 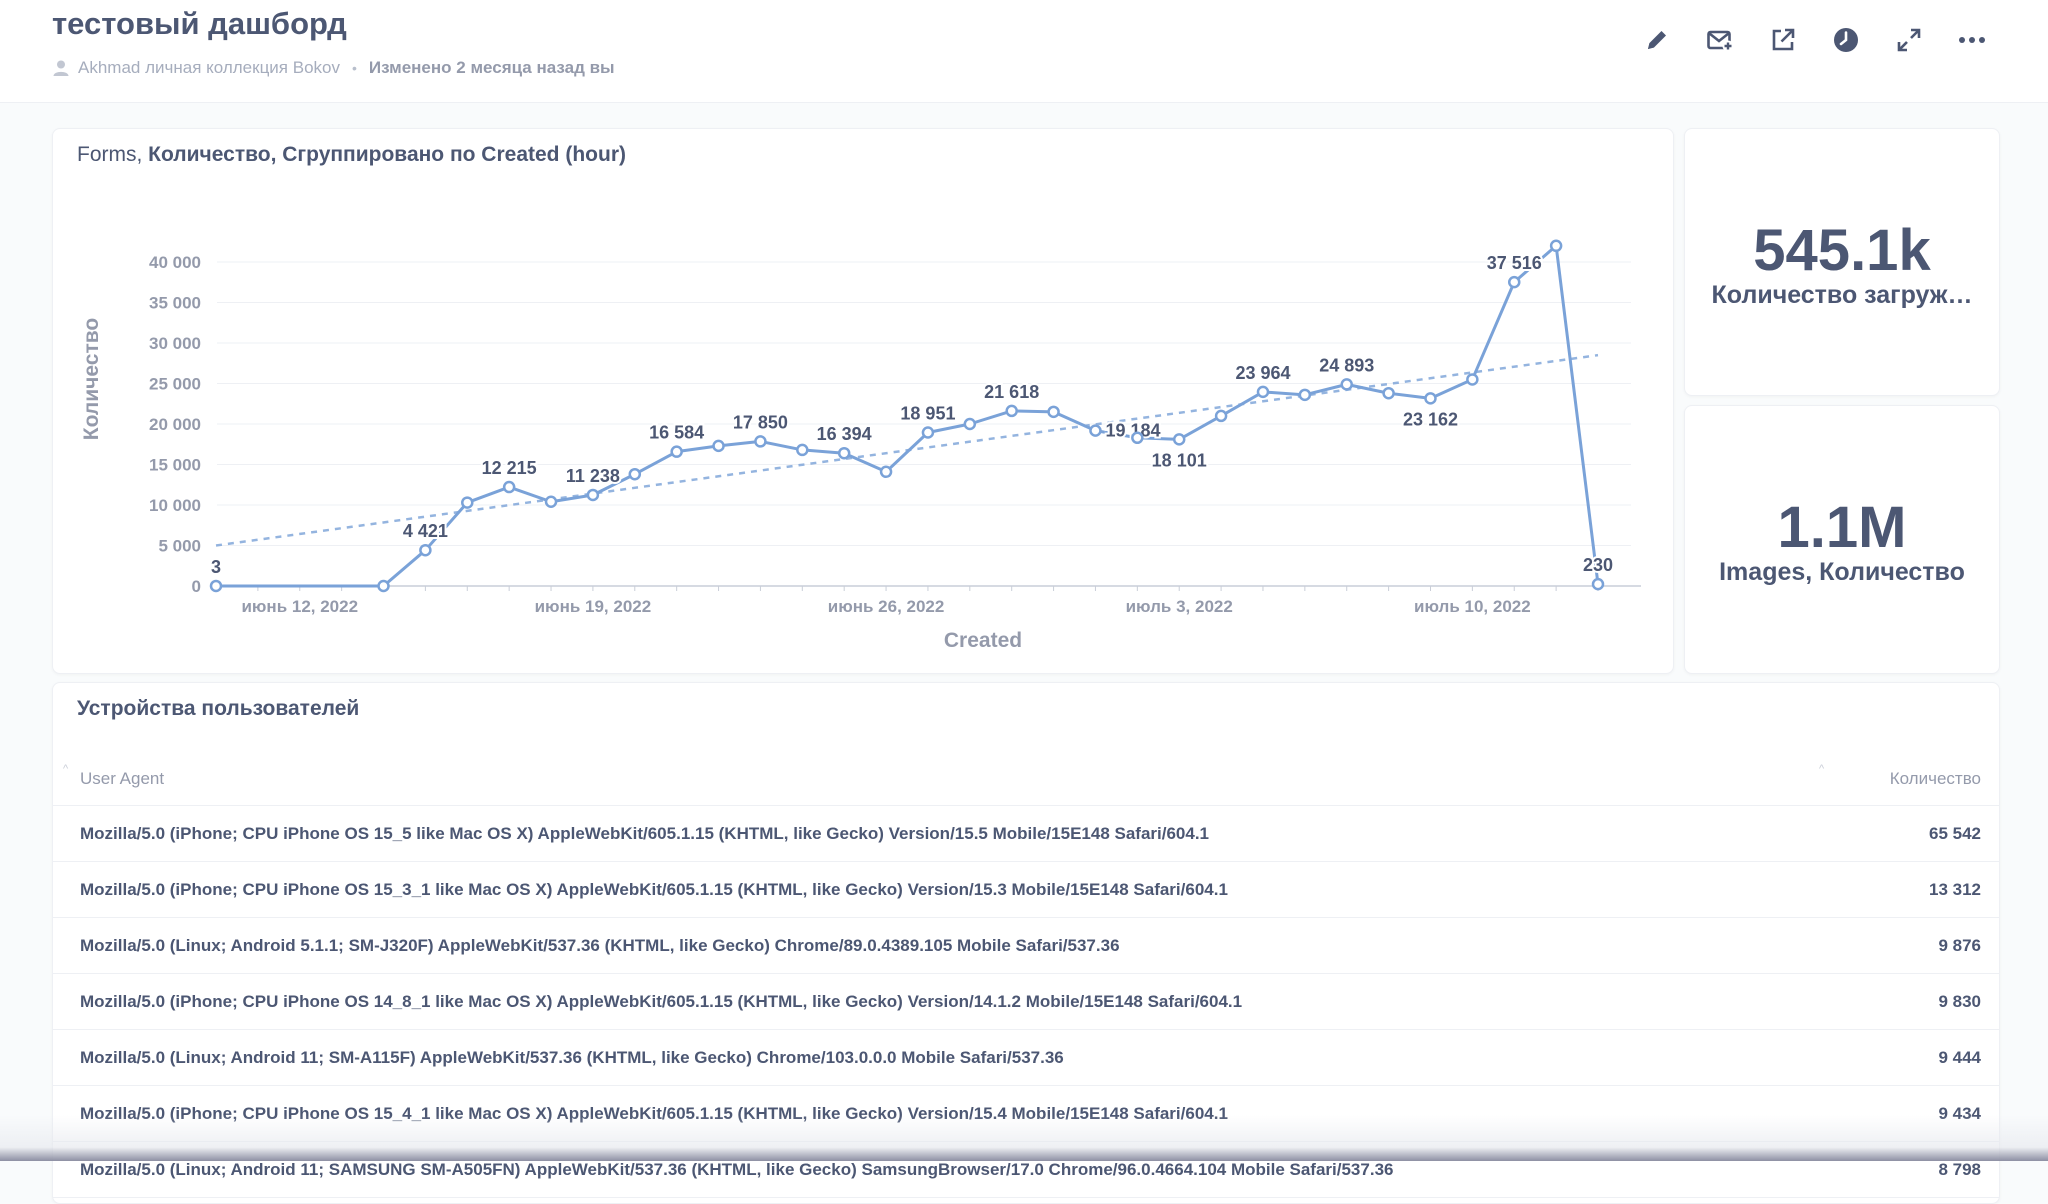 I want to click on data-label: 16 394, so click(x=844, y=434).